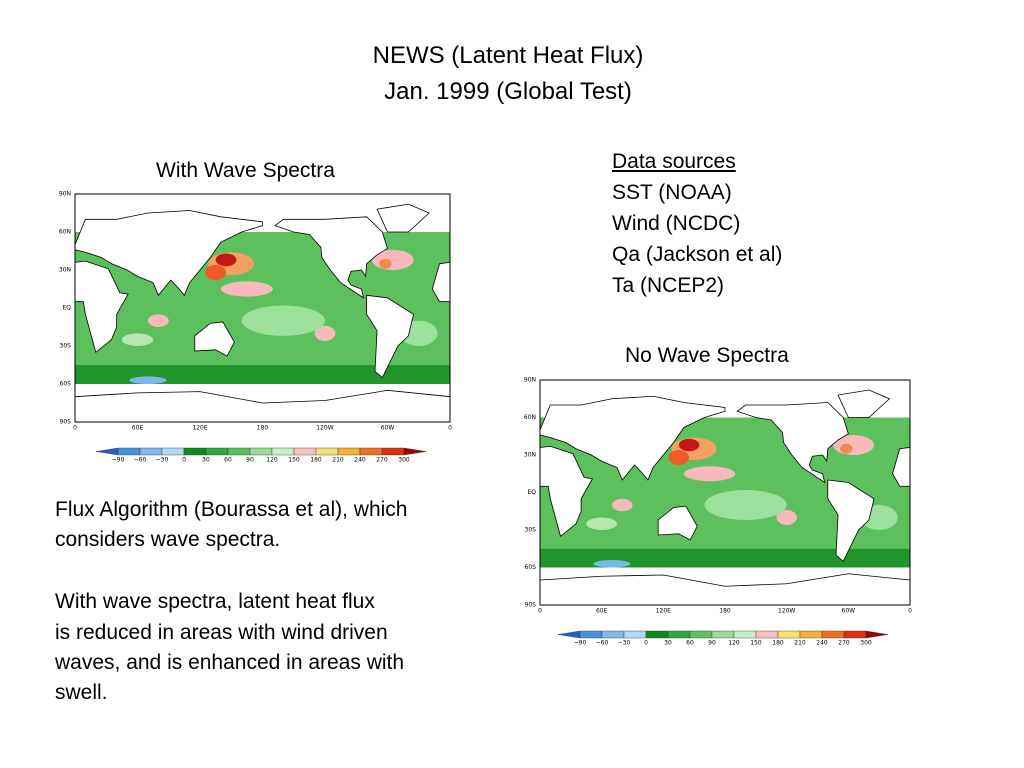 Image resolution: width=1024 pixels, height=768 pixels. What do you see at coordinates (231, 509) in the screenshot?
I see `description-line: Flux Algorithm (Bourassa et al), which` at bounding box center [231, 509].